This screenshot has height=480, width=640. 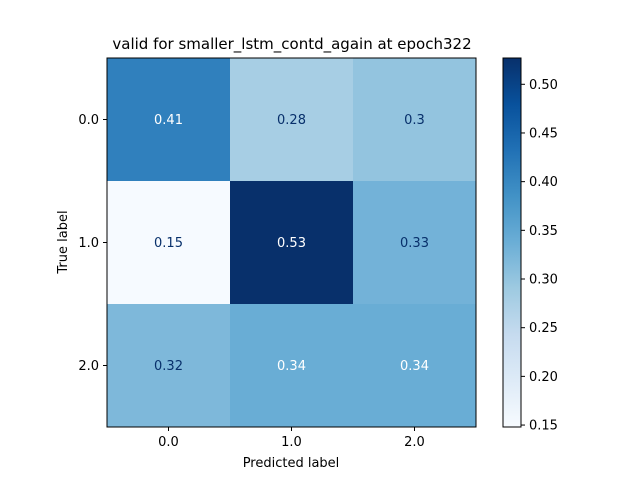 I want to click on x-tick-label: 2.0, so click(x=414, y=442).